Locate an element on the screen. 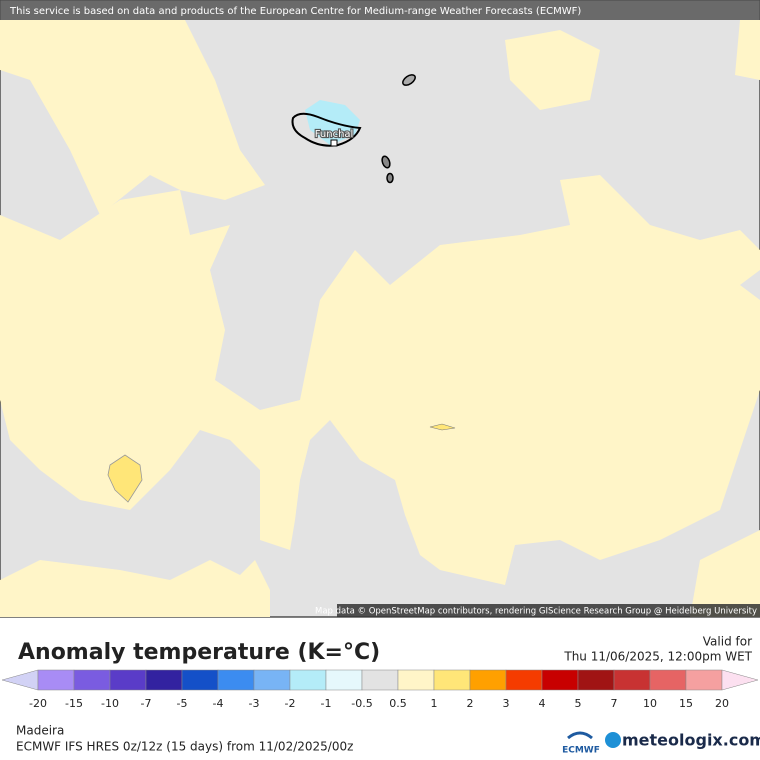 The image size is (760, 760). legend-title: Anomaly temperature (K=°C) is located at coordinates (199, 652).